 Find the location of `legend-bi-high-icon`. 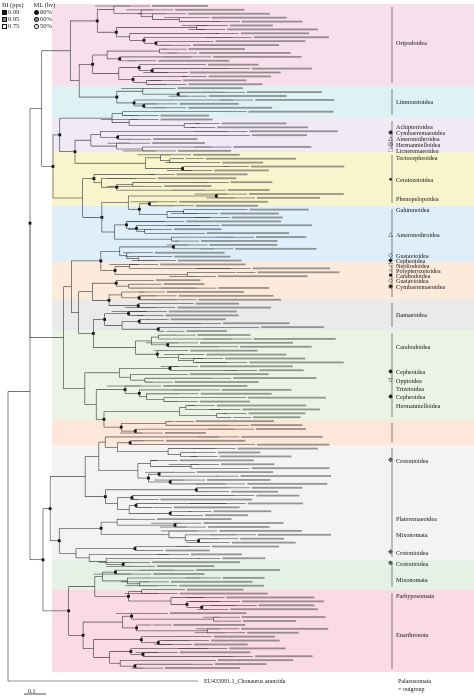

legend-bi-high-icon is located at coordinates (4, 12).